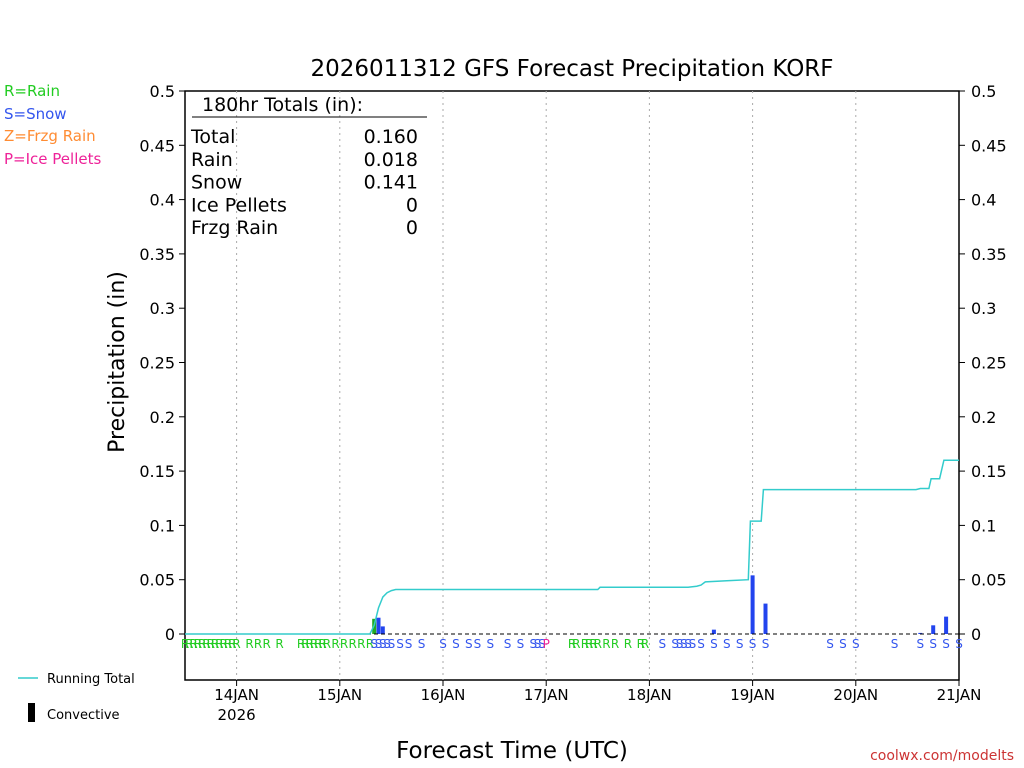  Describe the element at coordinates (117, 362) in the screenshot. I see `y-axis-label: Precipitation (in)` at that location.